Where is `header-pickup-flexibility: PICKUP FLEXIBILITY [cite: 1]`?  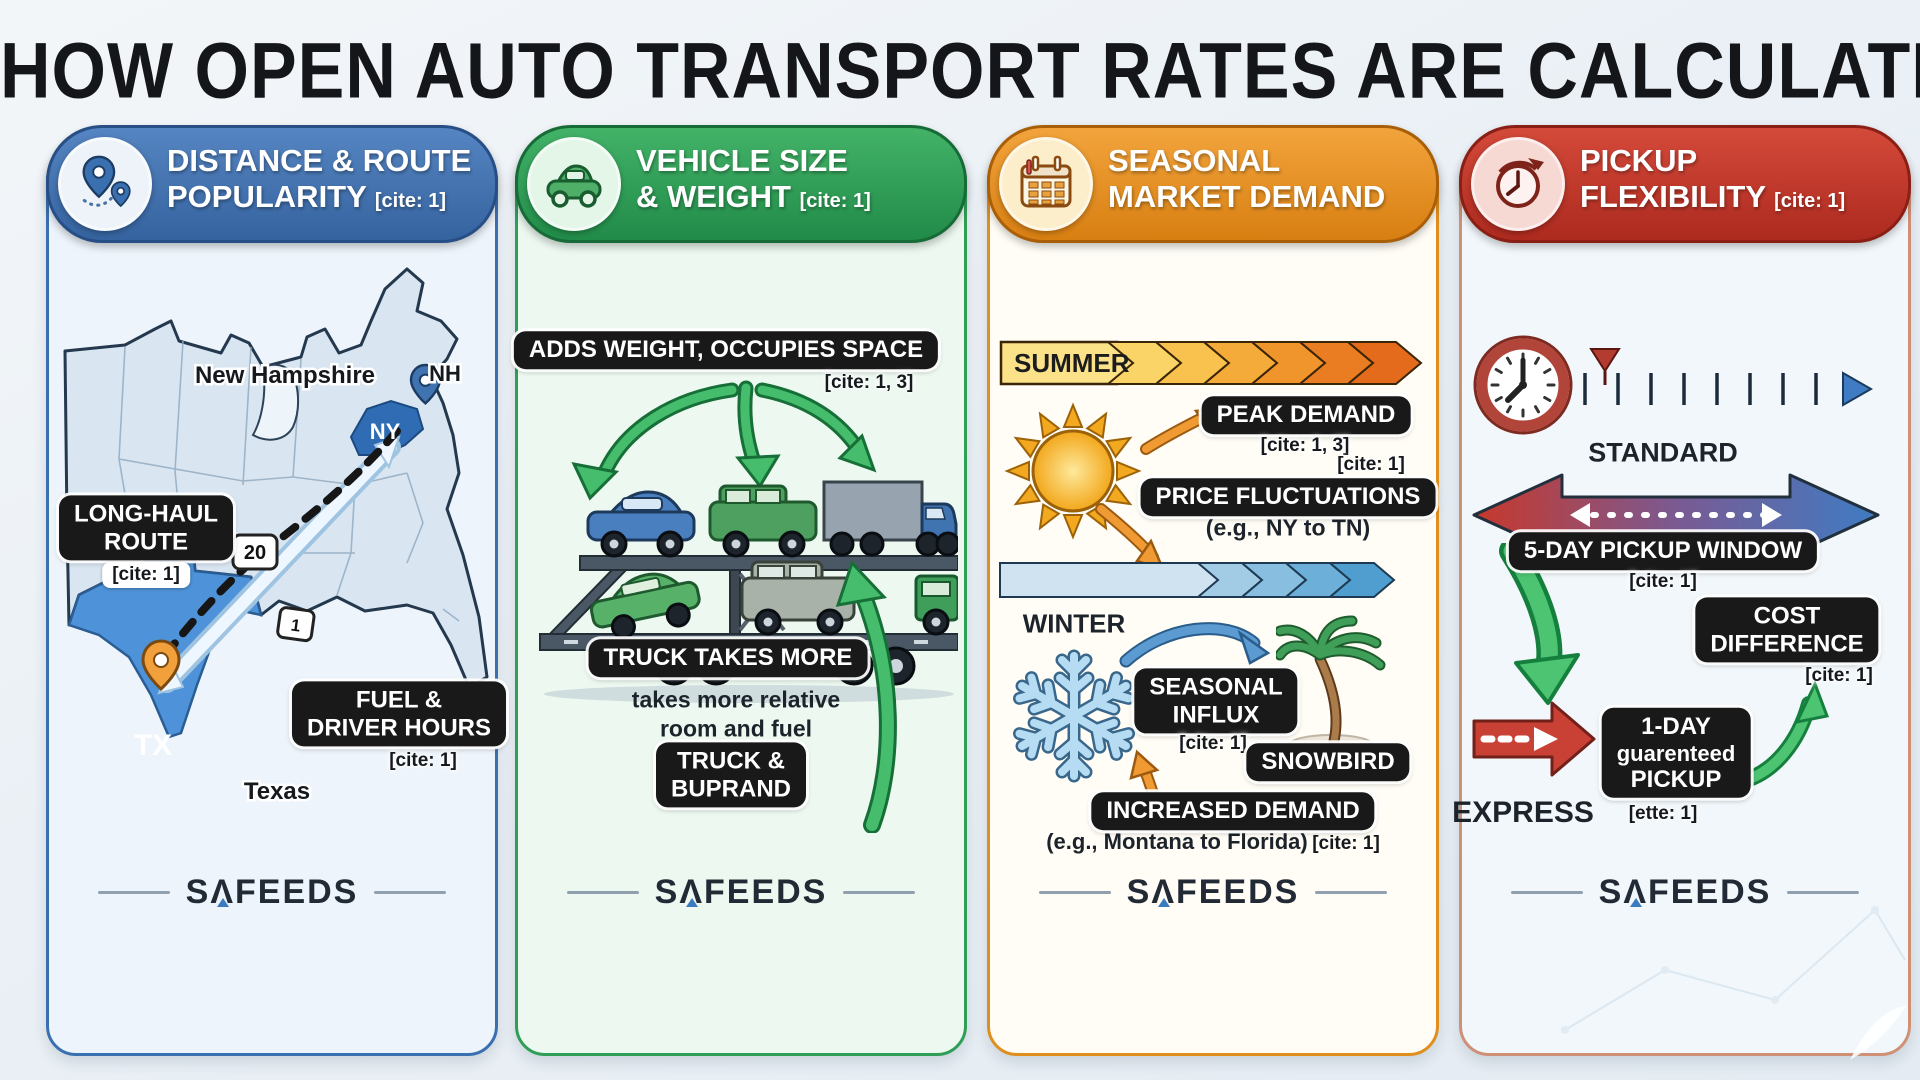
header-pickup-flexibility: PICKUP FLEXIBILITY [cite: 1] is located at coordinates (1685, 184).